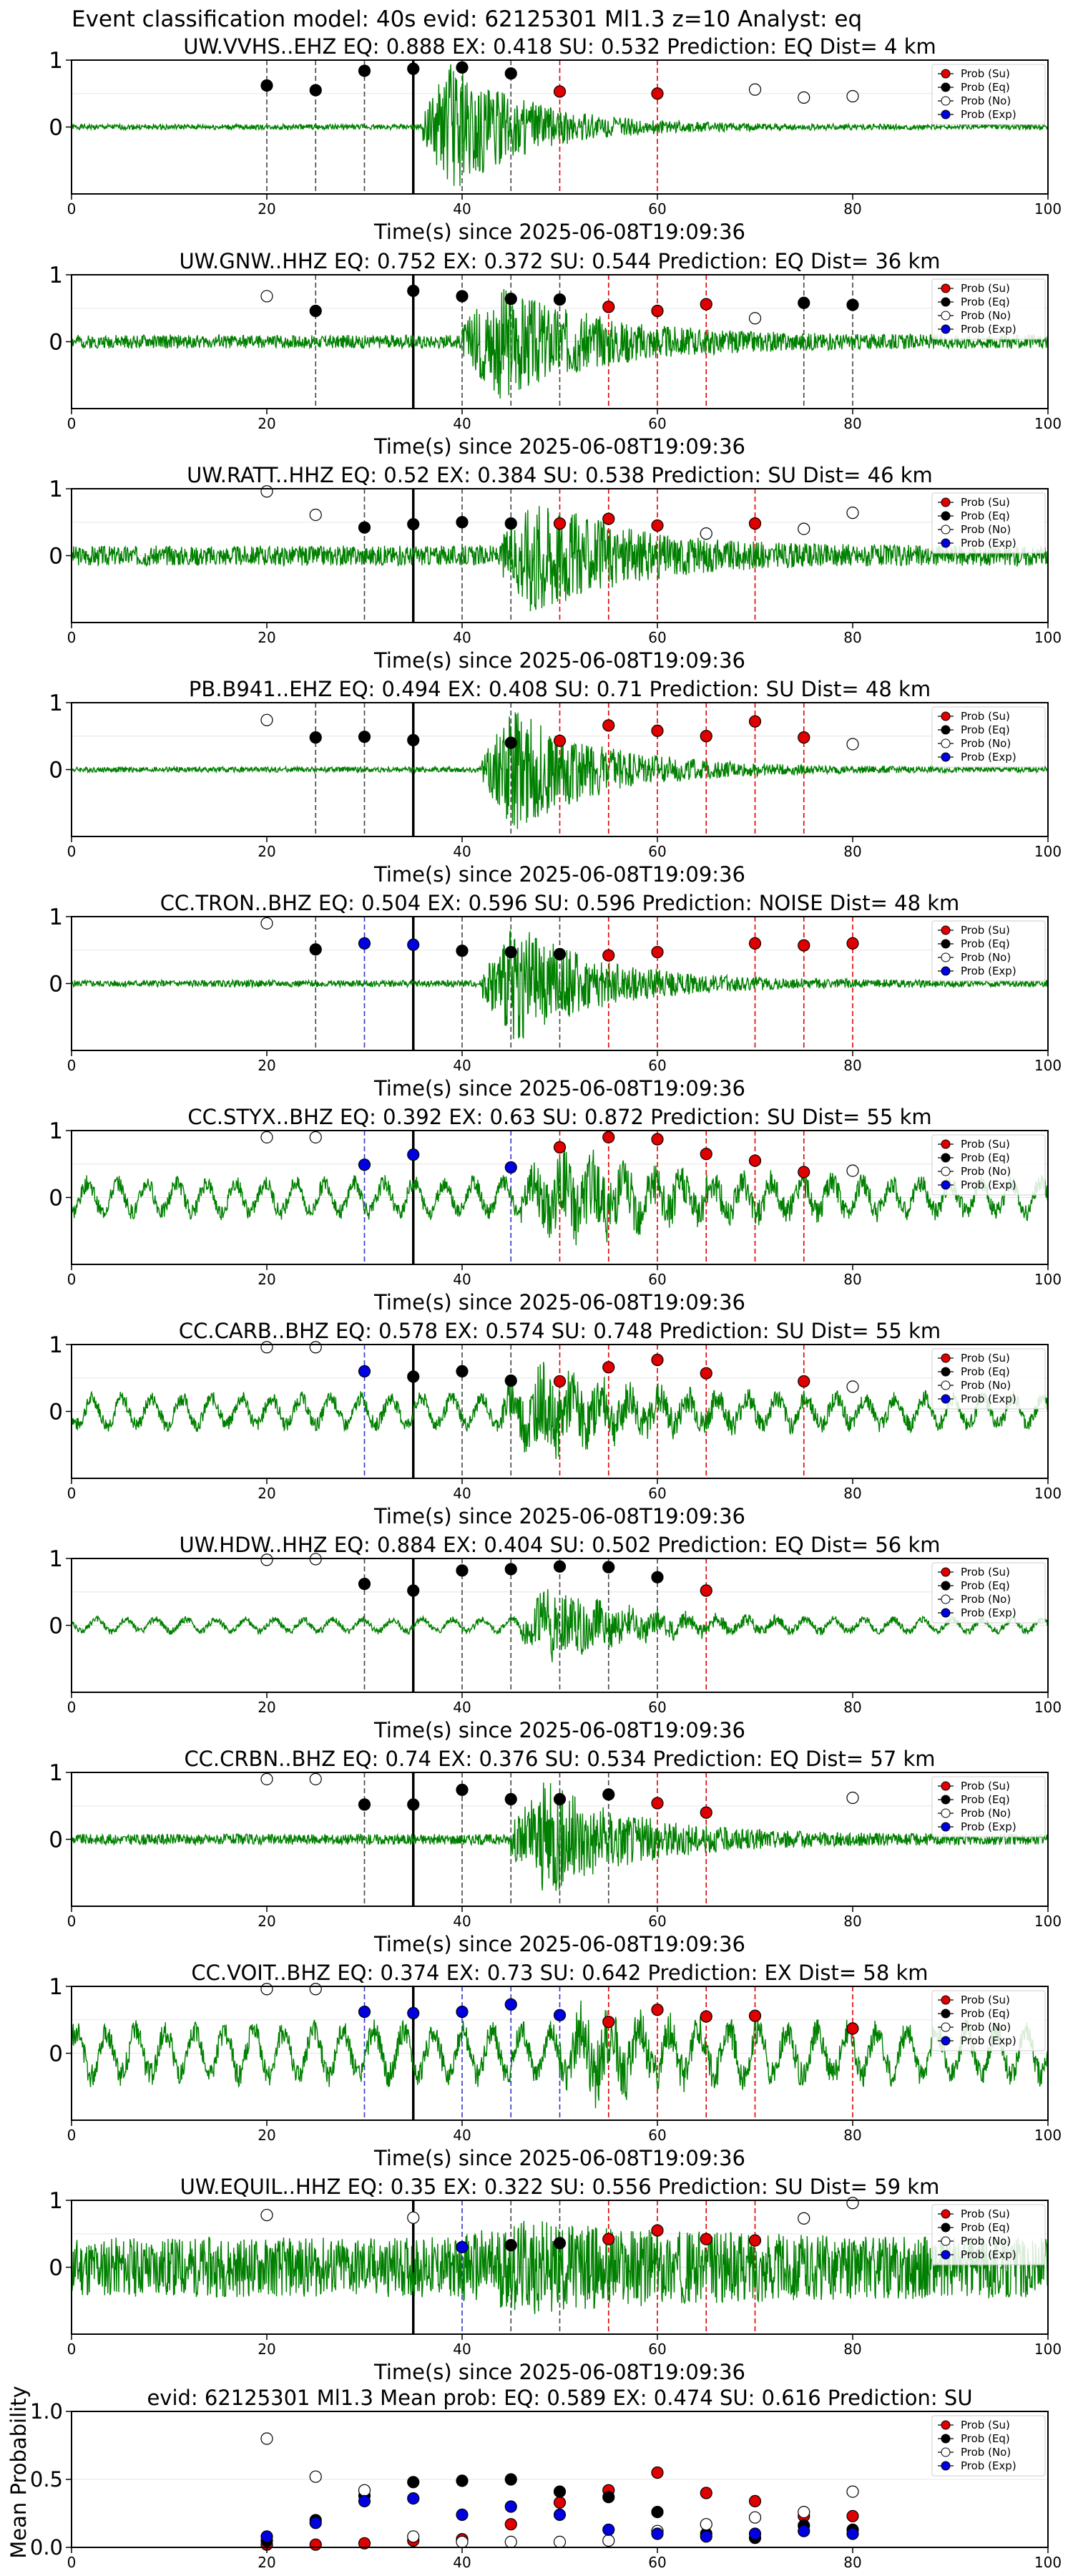  I want to click on y-tick-label: 1.0, so click(46, 2411).